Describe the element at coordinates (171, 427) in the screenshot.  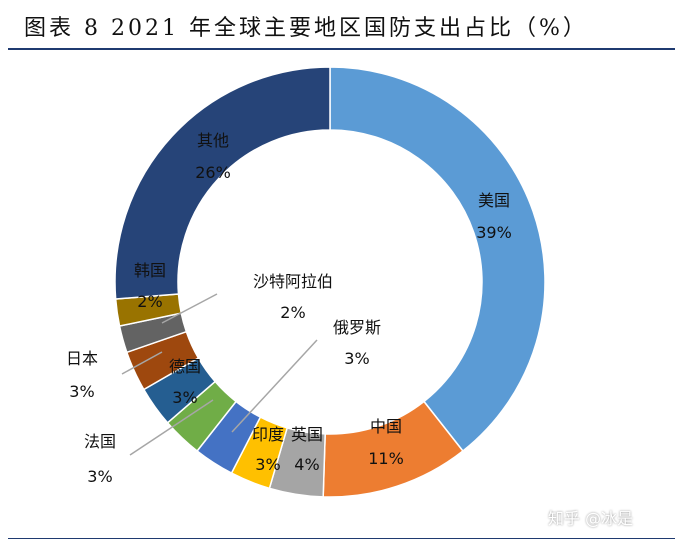
I see `slice-5-leader-line` at that location.